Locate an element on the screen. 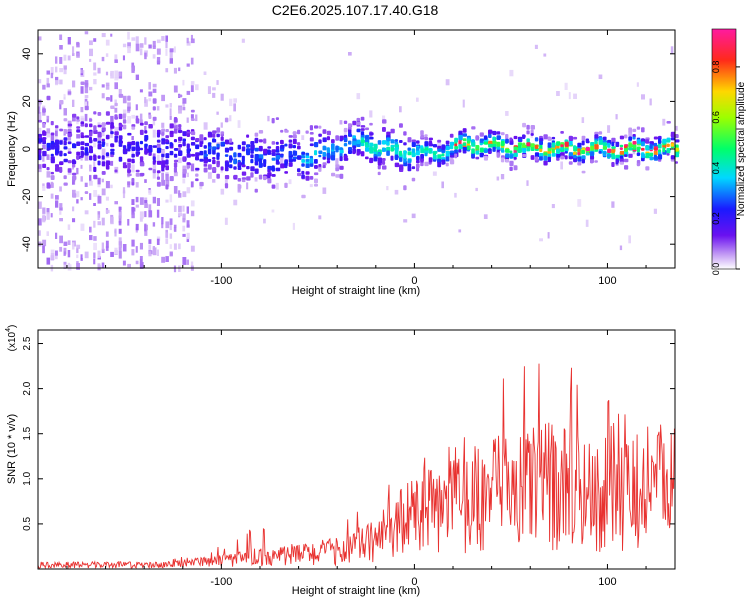 The width and height of the screenshot is (750, 600). y-tick-label: -20 is located at coordinates (27, 197).